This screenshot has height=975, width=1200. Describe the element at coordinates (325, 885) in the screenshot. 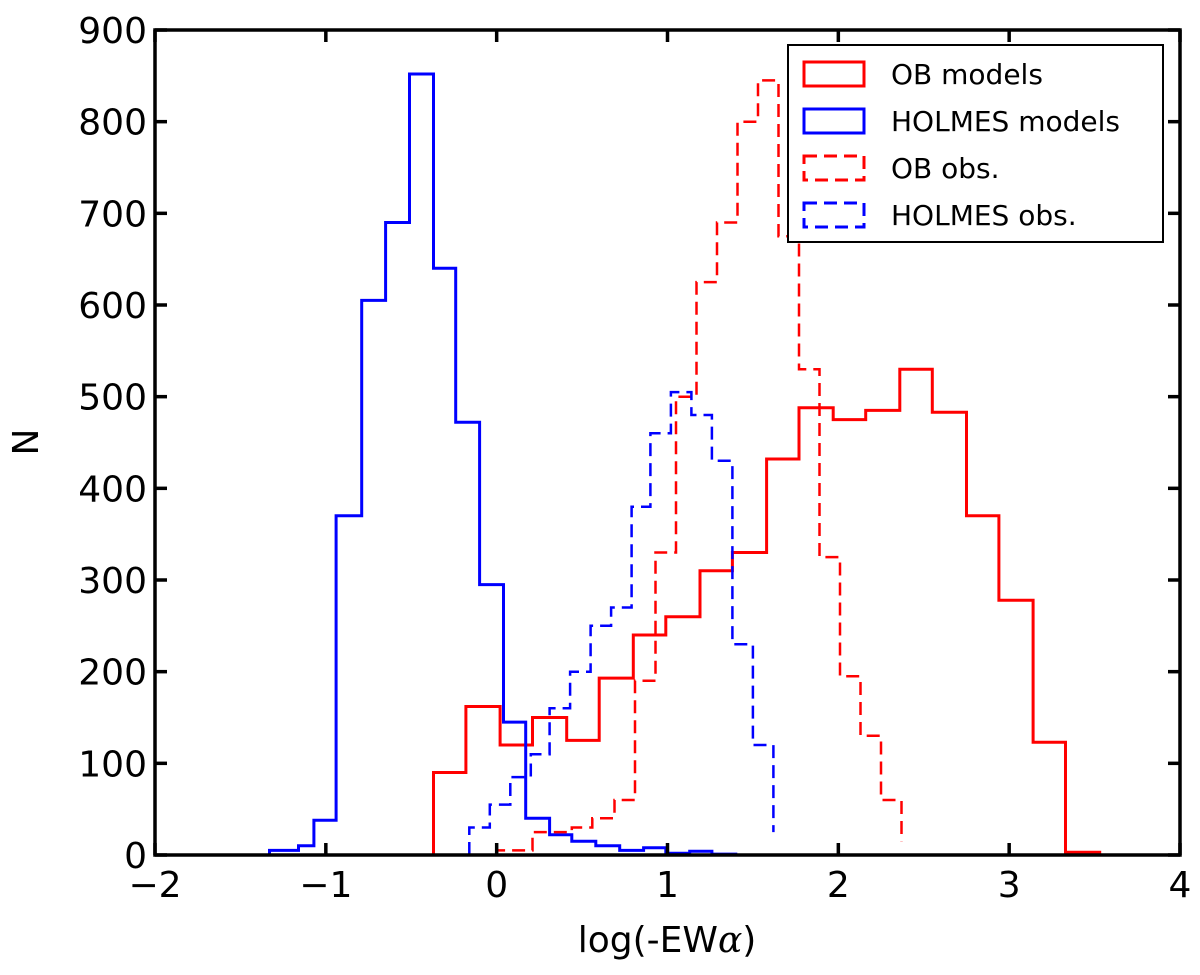

I see `x-tick-label: −1` at that location.